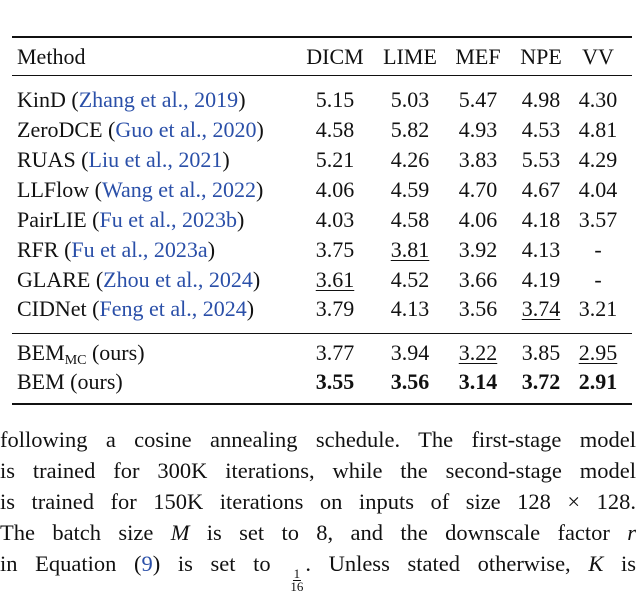 This screenshot has height=594, width=640. I want to click on score: 3.81, so click(410, 249).